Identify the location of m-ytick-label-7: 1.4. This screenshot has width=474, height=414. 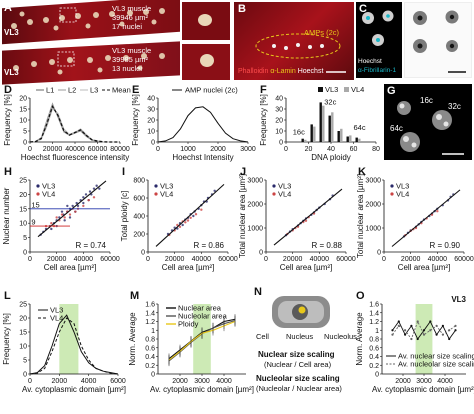
(150, 313).